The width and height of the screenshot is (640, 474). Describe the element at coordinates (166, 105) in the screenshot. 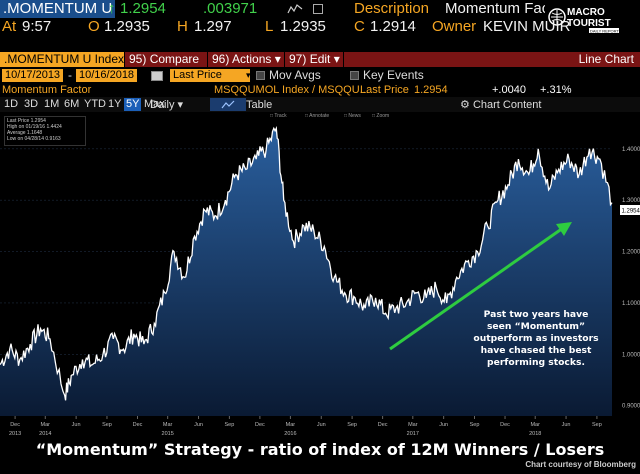

I see `period-select: Daily ▾` at that location.